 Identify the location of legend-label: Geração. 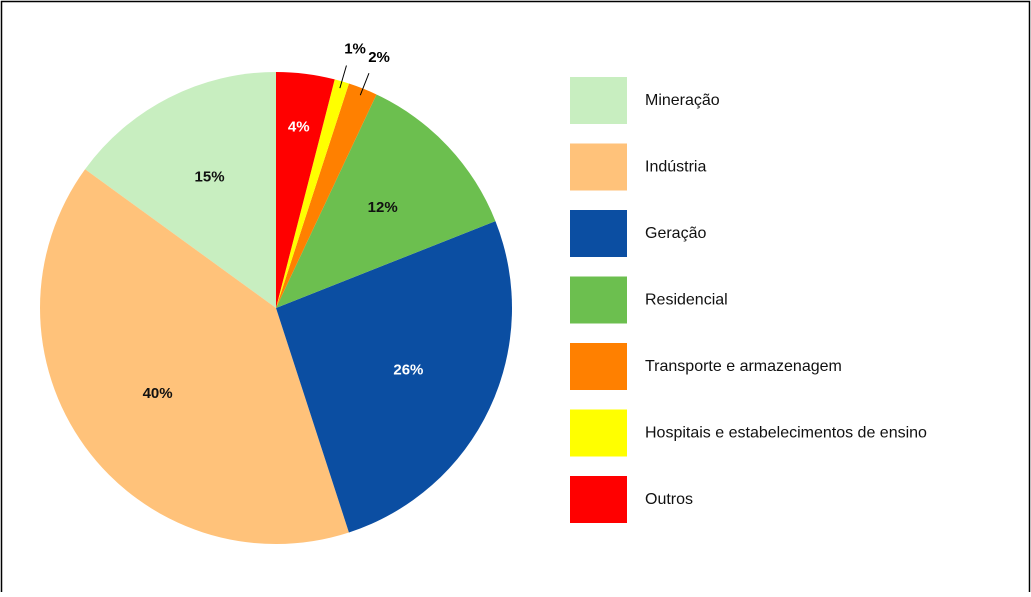
(675, 233).